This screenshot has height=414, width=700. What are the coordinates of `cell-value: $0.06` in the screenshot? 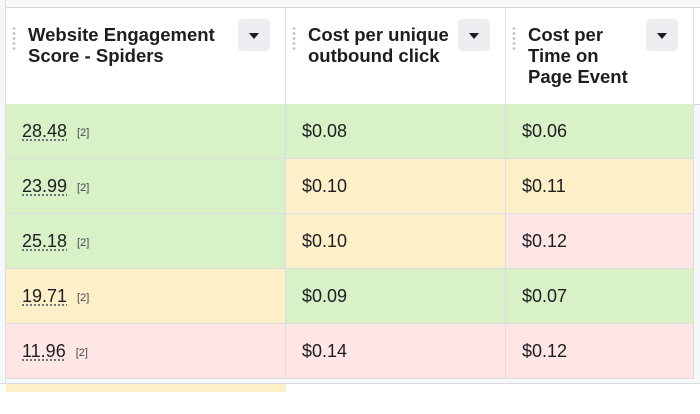 It's located at (545, 131).